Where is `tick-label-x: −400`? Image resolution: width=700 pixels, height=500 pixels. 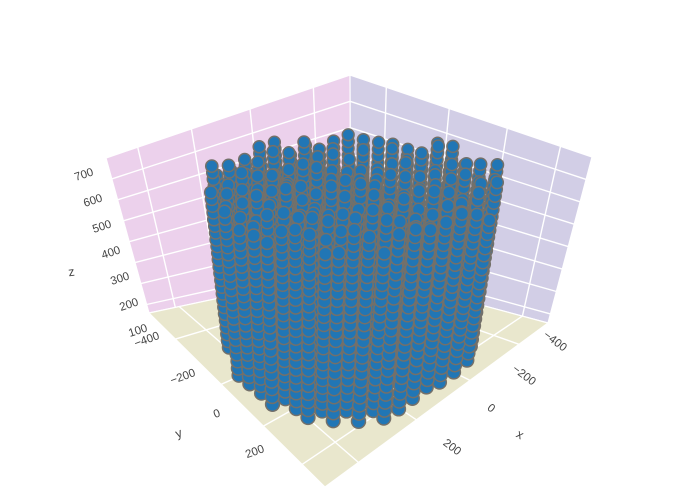 tick-label-x: −400 is located at coordinates (555, 341).